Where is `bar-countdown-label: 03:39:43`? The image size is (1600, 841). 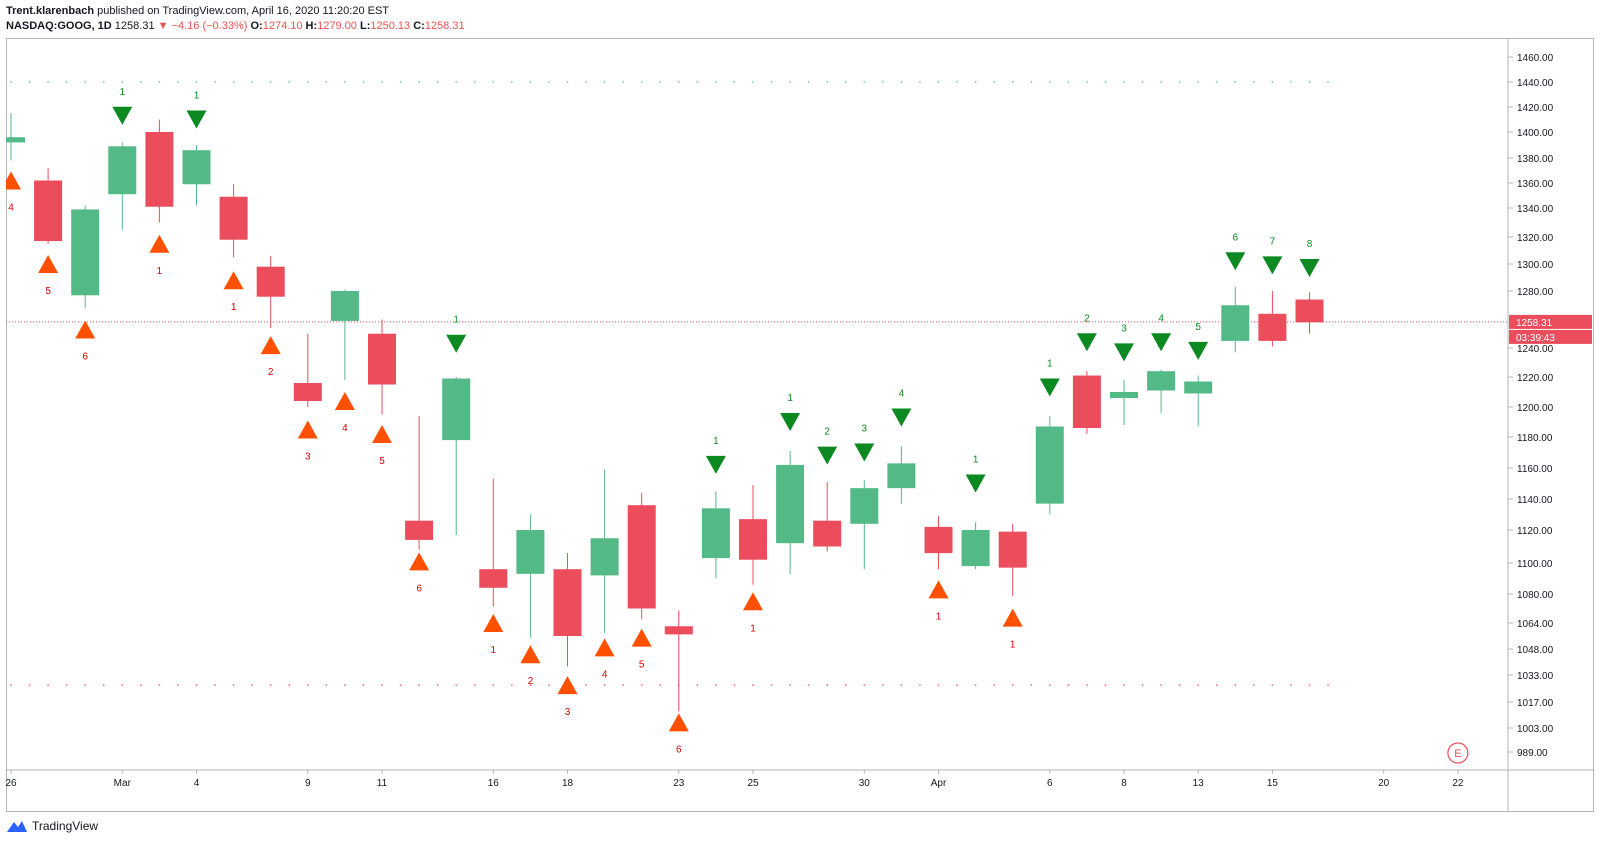
bar-countdown-label: 03:39:43 is located at coordinates (1535, 338).